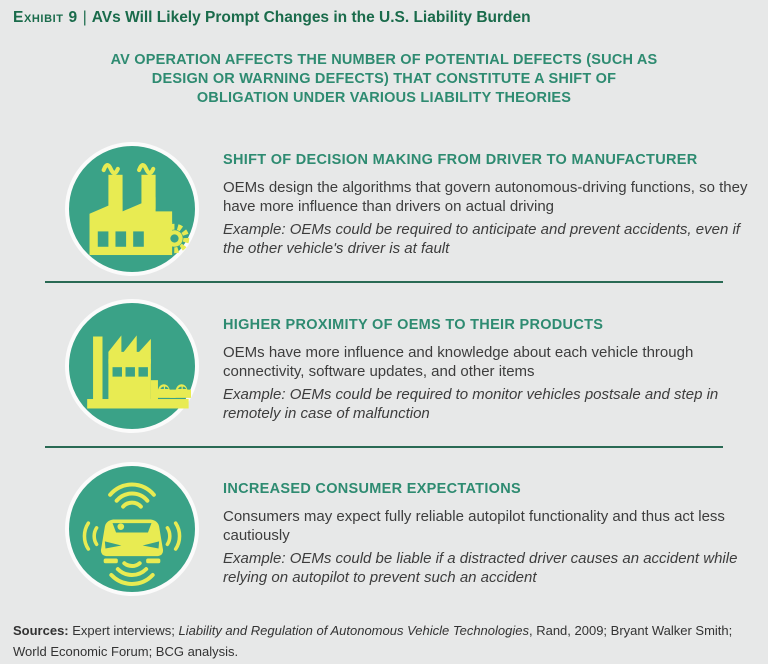 The image size is (768, 664). What do you see at coordinates (123, 630) in the screenshot?
I see `sources-text-1: Expert interviews;` at bounding box center [123, 630].